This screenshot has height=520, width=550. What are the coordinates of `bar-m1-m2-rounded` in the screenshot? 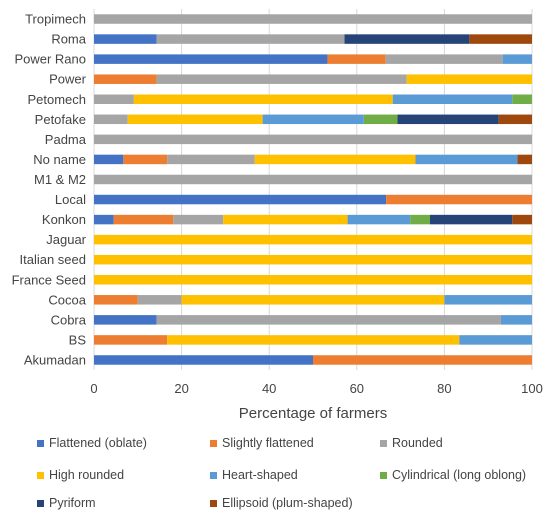 It's located at (313, 179).